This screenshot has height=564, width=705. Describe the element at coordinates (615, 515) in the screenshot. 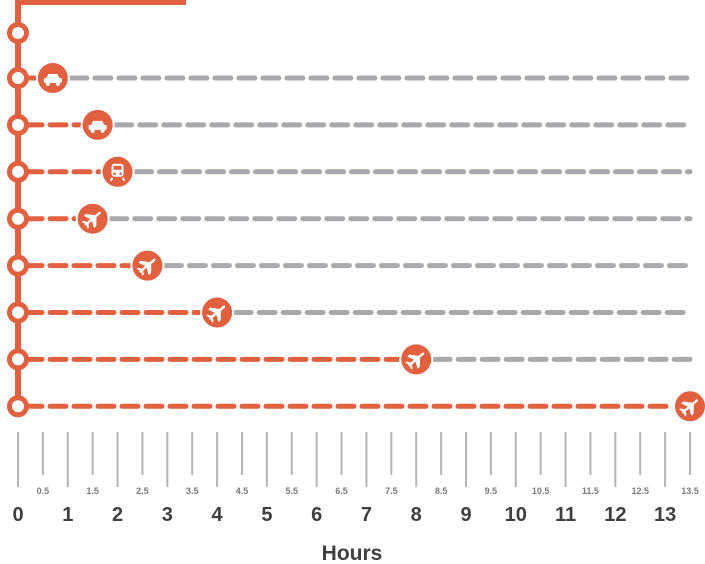

I see `major-tick-label: 12` at that location.